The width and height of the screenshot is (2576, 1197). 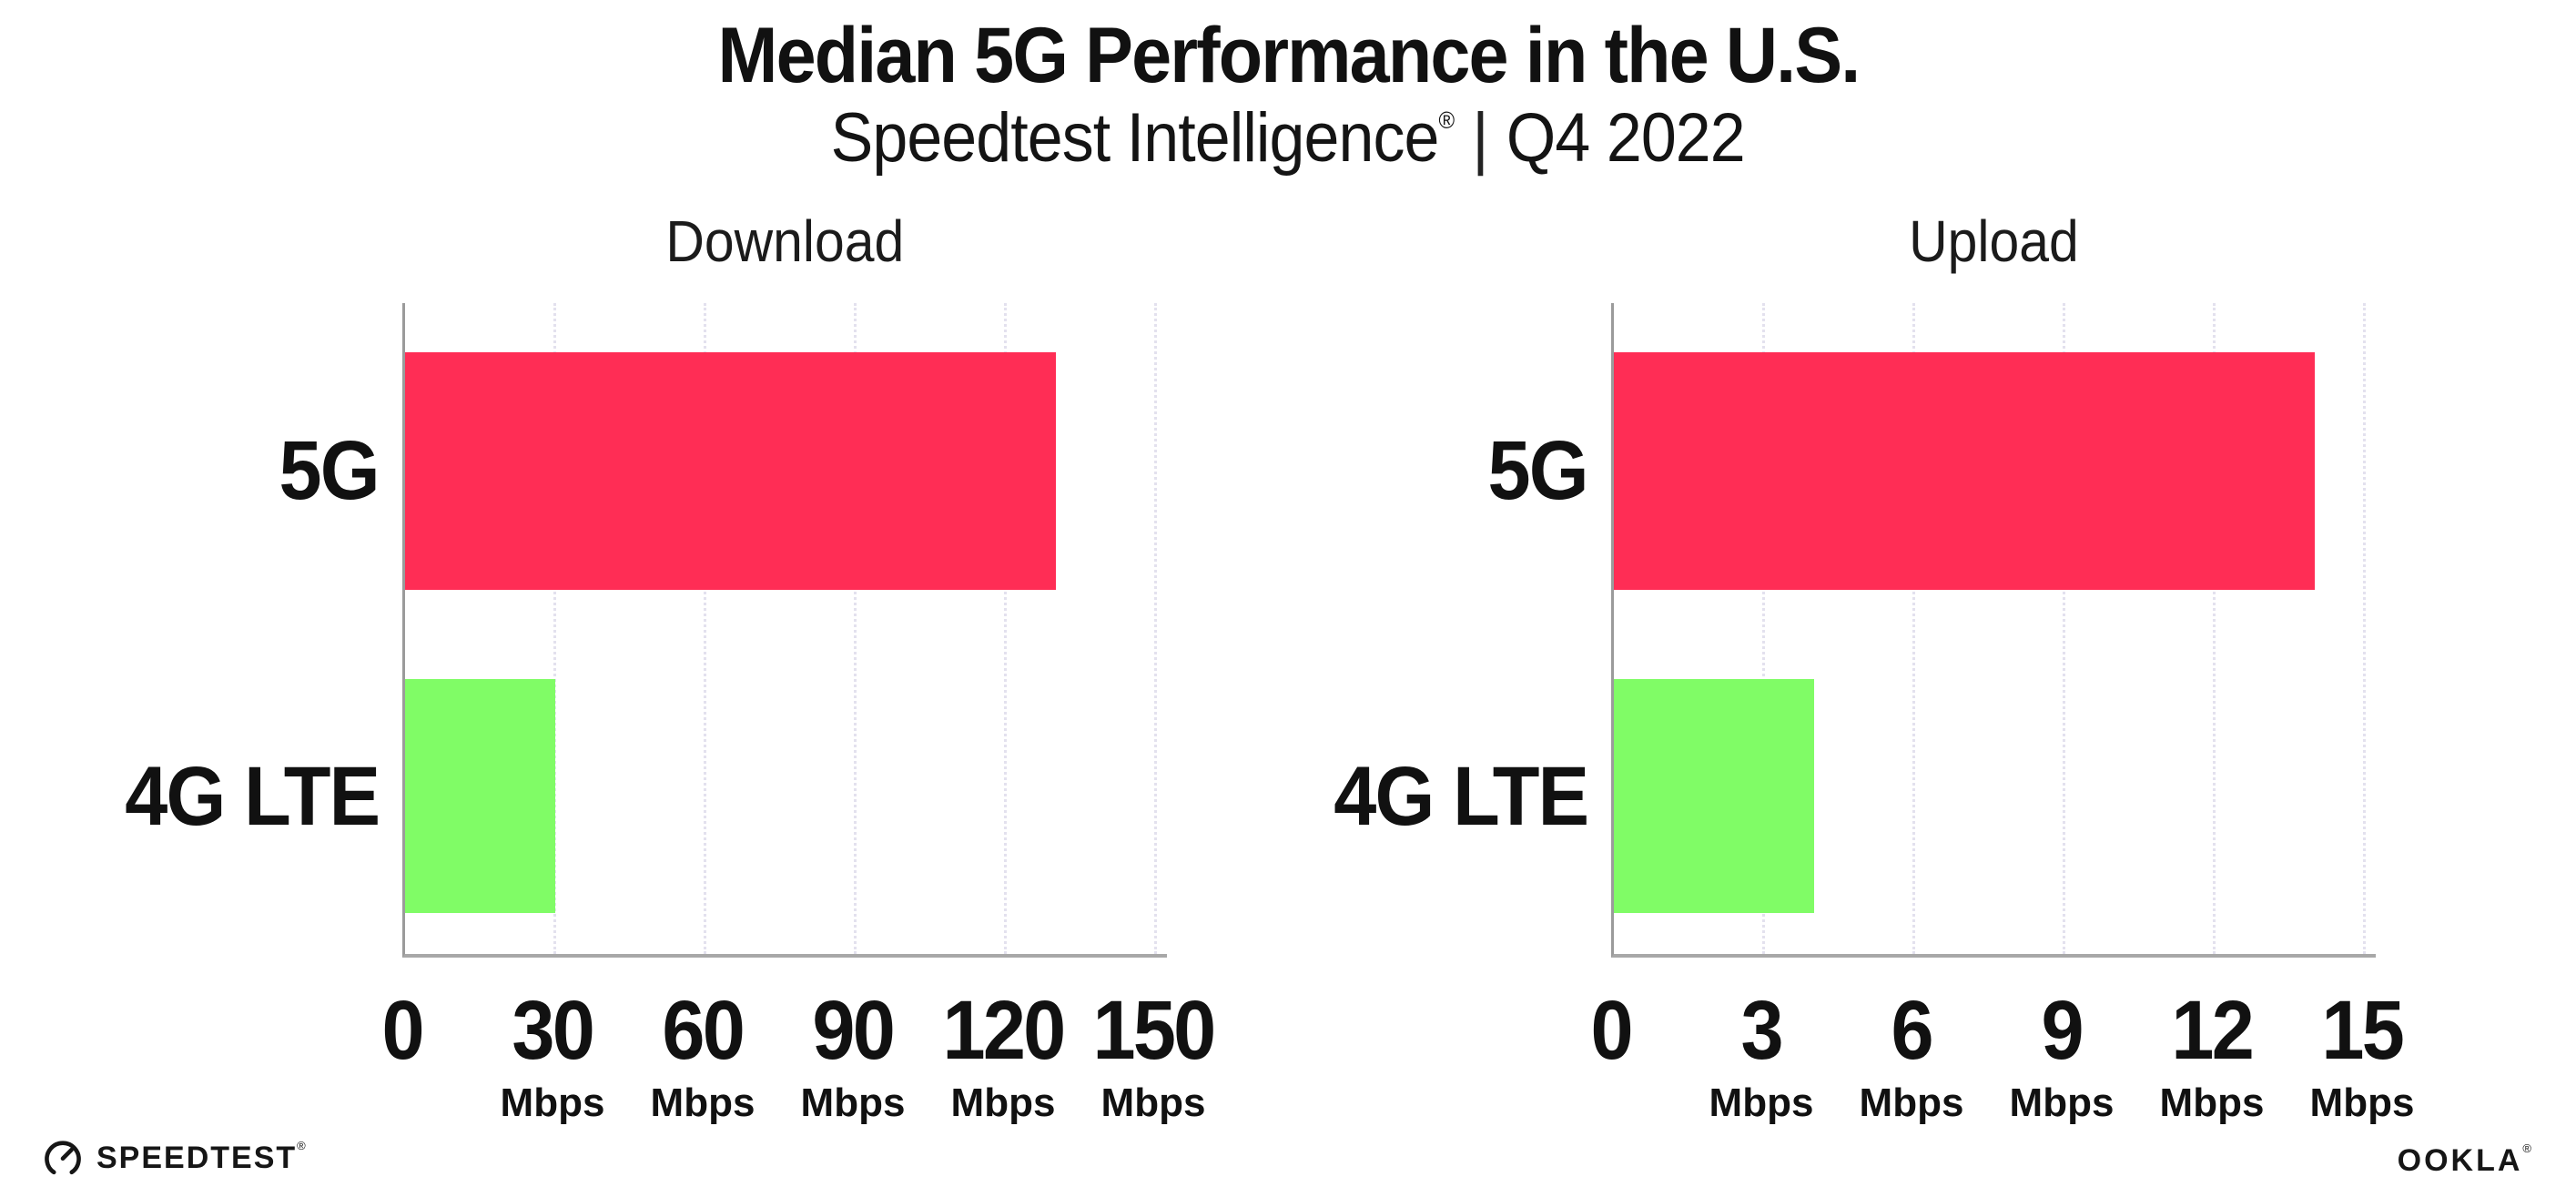 I want to click on x-tick: 120 Mbps, so click(x=1005, y=1054).